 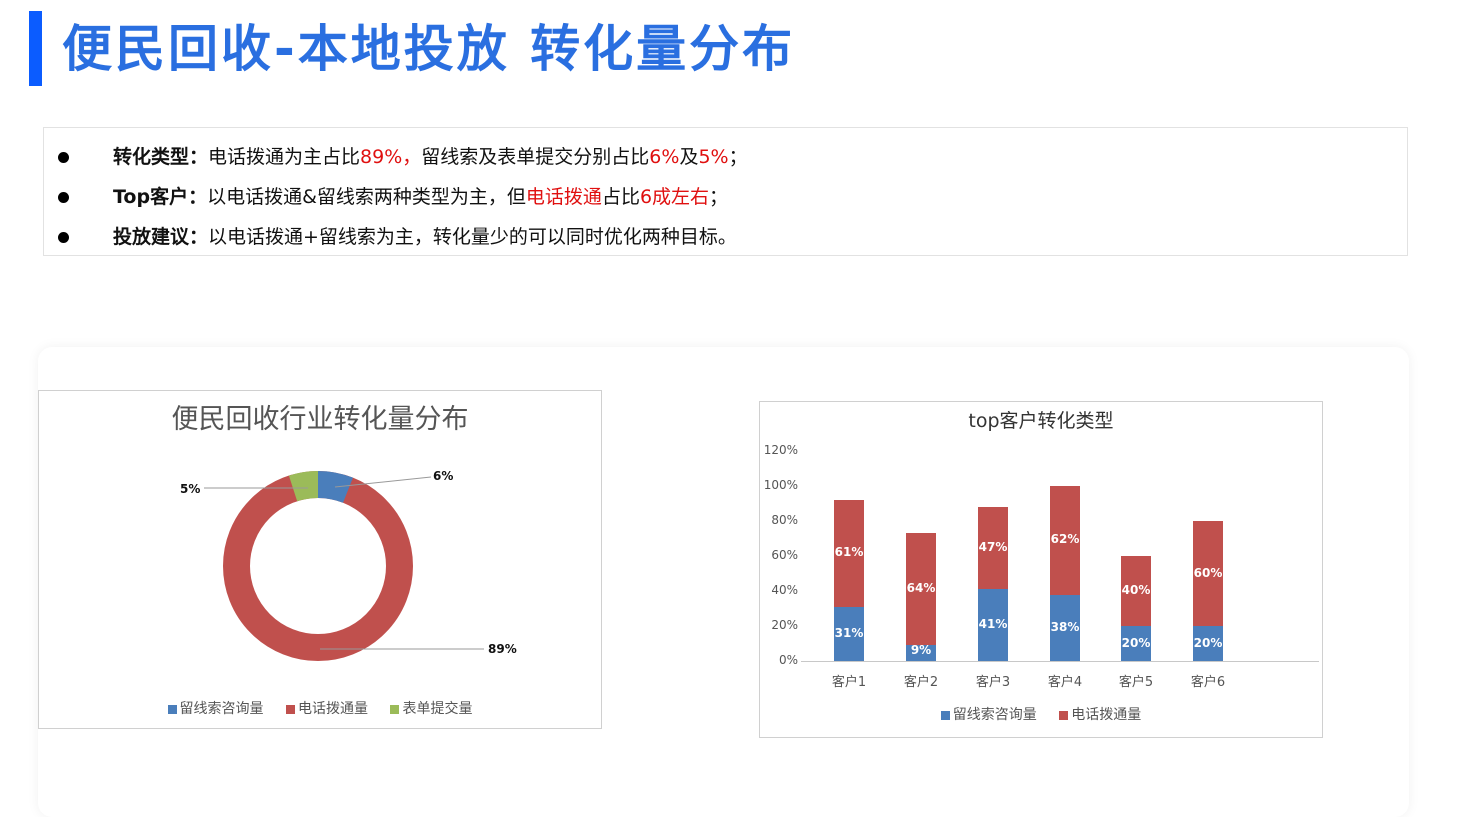 I want to click on doughnut-plot, so click(x=344, y=566).